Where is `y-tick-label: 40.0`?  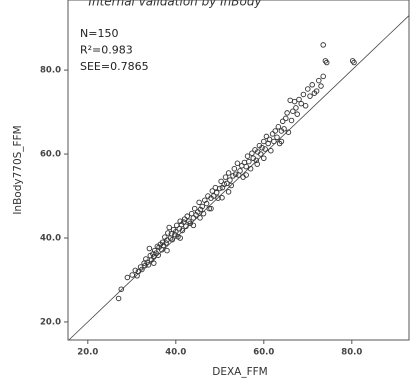
y-tick-label: 40.0 is located at coordinates (50, 239).